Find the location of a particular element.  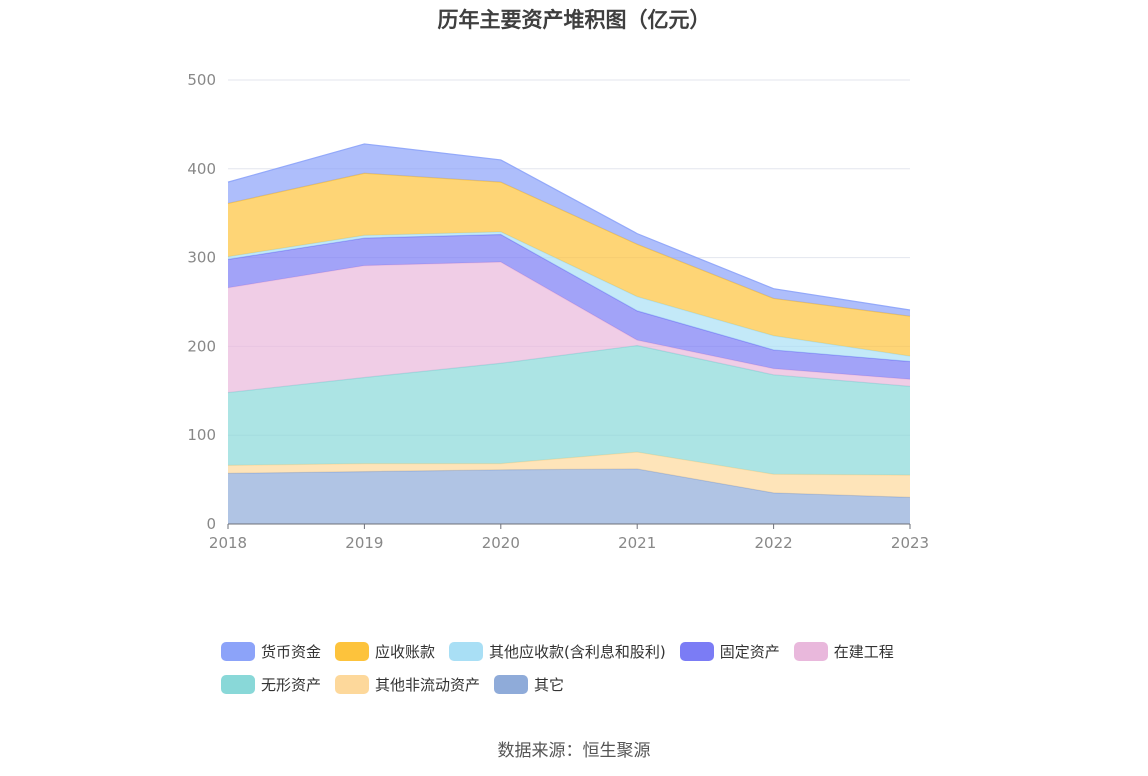

x-tick-label: 2021 is located at coordinates (637, 543).